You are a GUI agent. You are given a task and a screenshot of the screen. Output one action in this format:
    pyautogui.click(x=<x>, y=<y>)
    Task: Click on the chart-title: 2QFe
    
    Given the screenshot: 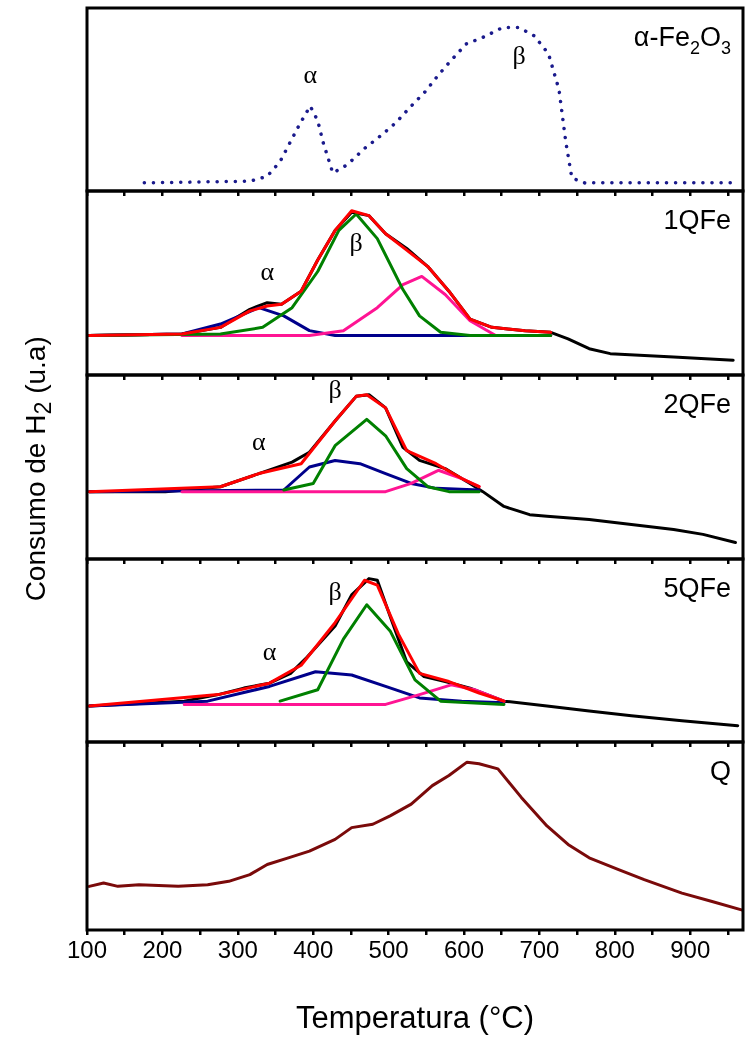 What is the action you would take?
    pyautogui.click(x=697, y=404)
    